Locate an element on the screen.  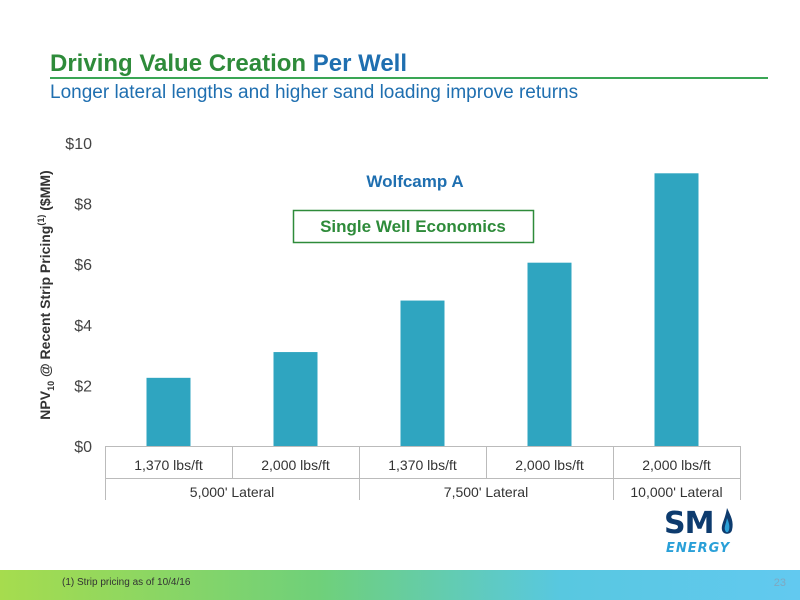
y-tick-label: $6 is located at coordinates (83, 265).